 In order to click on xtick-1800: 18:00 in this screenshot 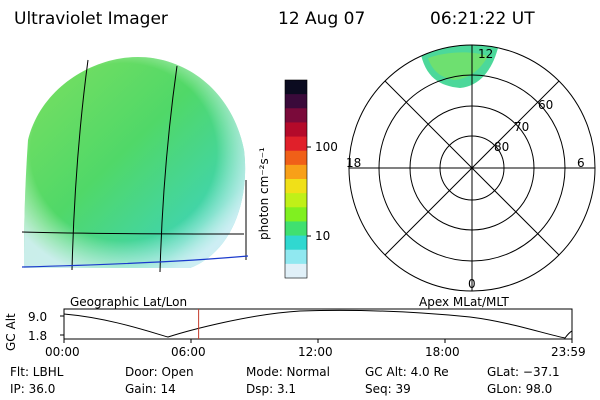, I will do `click(442, 352)`.